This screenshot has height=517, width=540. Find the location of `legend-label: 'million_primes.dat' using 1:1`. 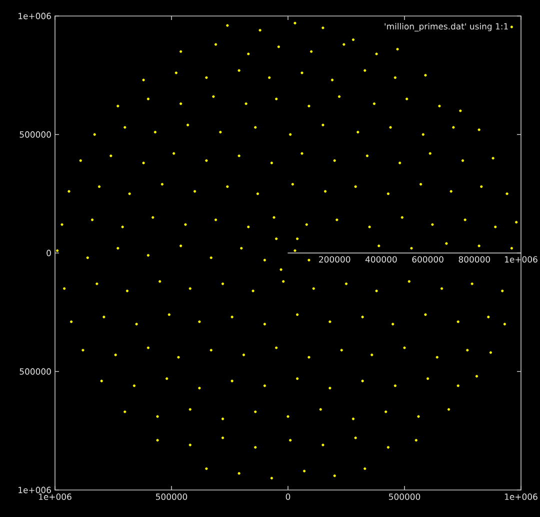

legend-label: 'million_primes.dat' using 1:1 is located at coordinates (446, 27).